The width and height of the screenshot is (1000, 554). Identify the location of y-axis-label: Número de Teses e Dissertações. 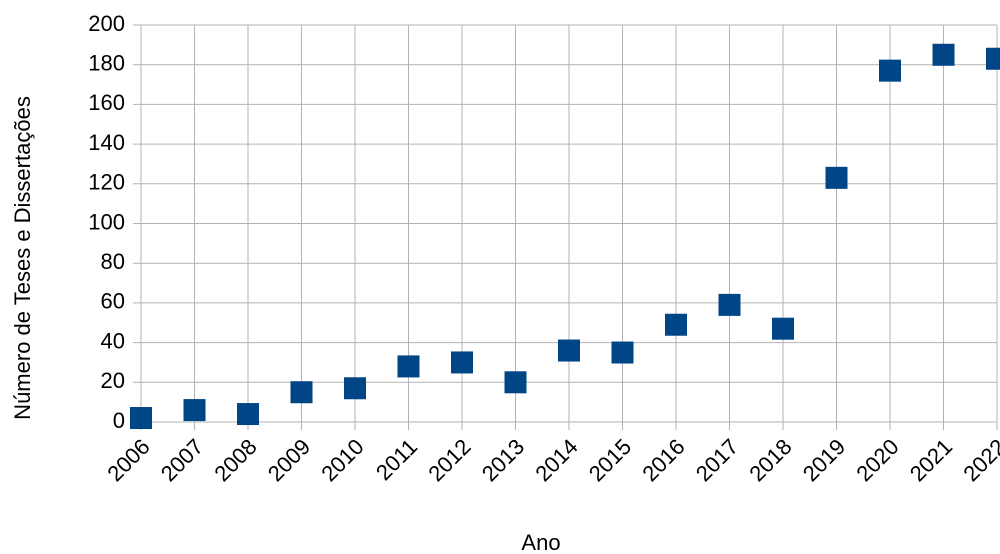
(22, 258).